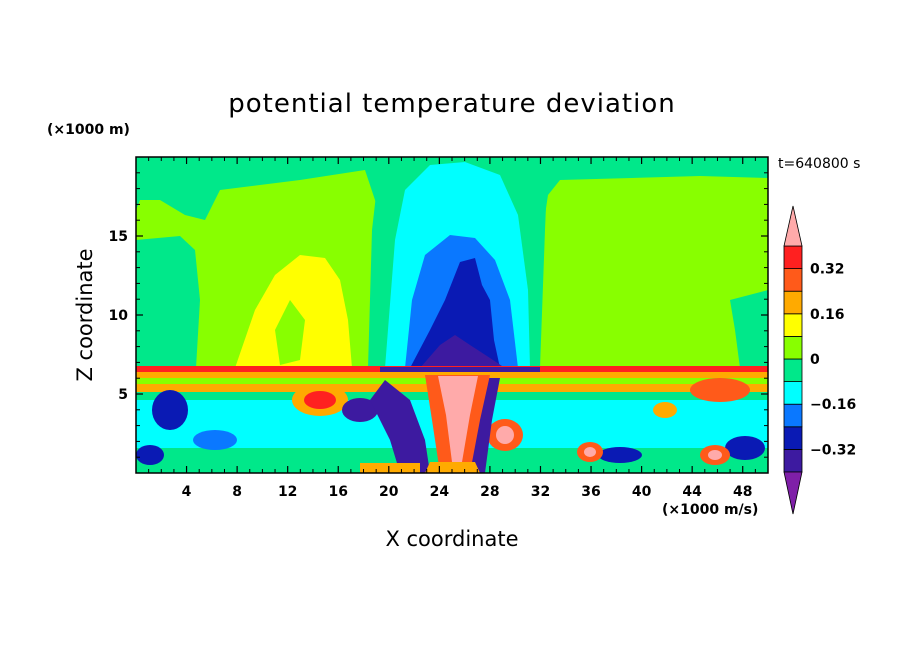  What do you see at coordinates (452, 467) in the screenshot?
I see `field-central-bottom-orange` at bounding box center [452, 467].